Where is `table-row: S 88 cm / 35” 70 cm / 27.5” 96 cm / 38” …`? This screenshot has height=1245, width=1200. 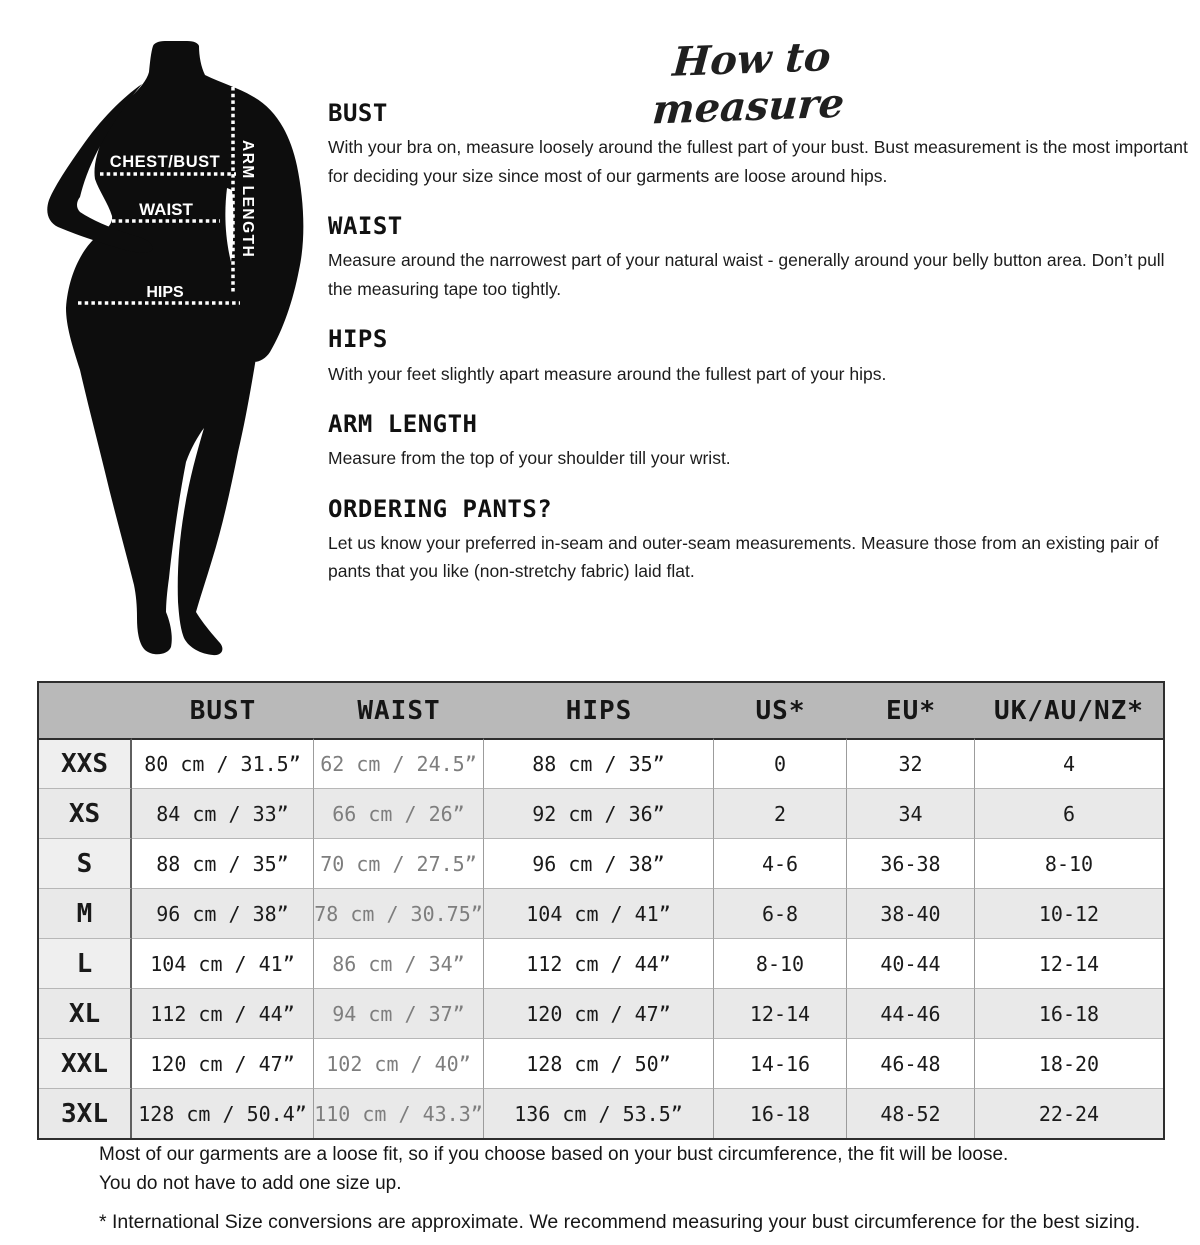 table-row: S 88 cm / 35” 70 cm / 27.5” 96 cm / 38” … is located at coordinates (601, 863).